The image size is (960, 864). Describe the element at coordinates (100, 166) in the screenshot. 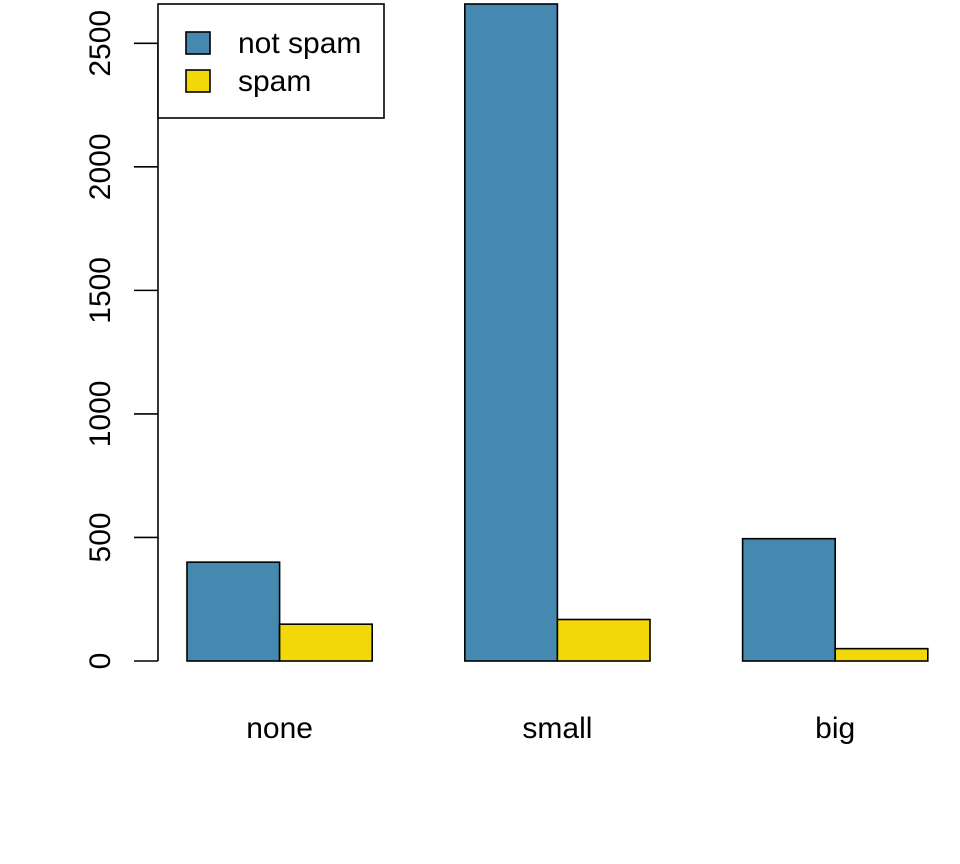

I see `y-tick-label: 2000` at that location.